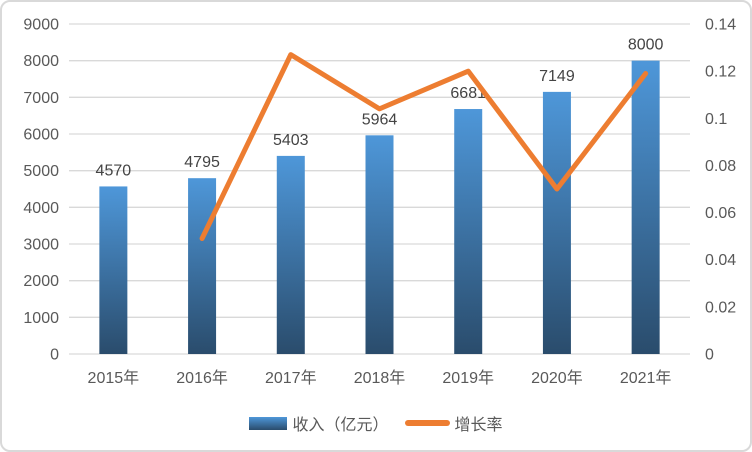  Describe the element at coordinates (114, 378) in the screenshot. I see `x-axis-category-label: 2015年` at that location.